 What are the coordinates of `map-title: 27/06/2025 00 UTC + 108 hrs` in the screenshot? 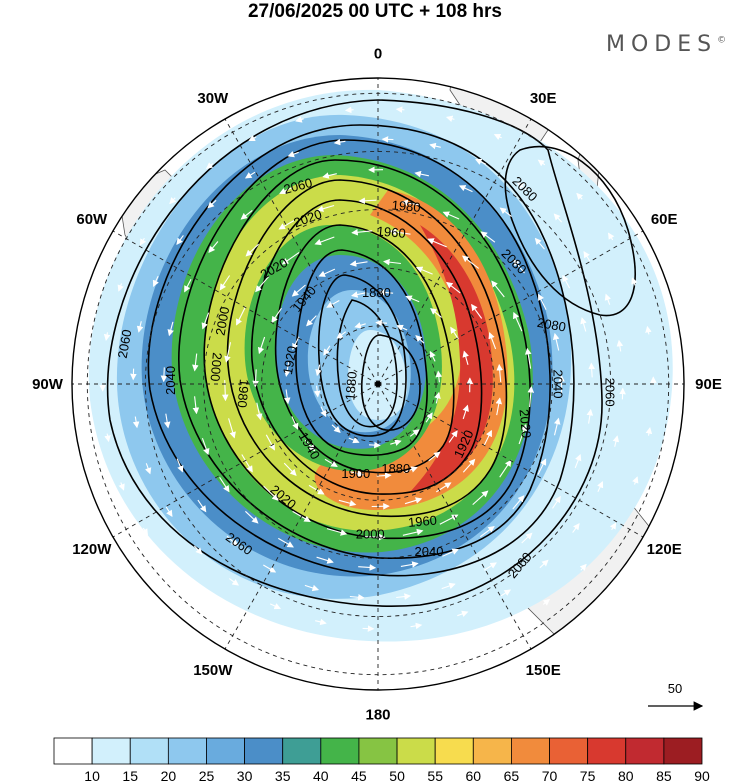 It's located at (375, 11).